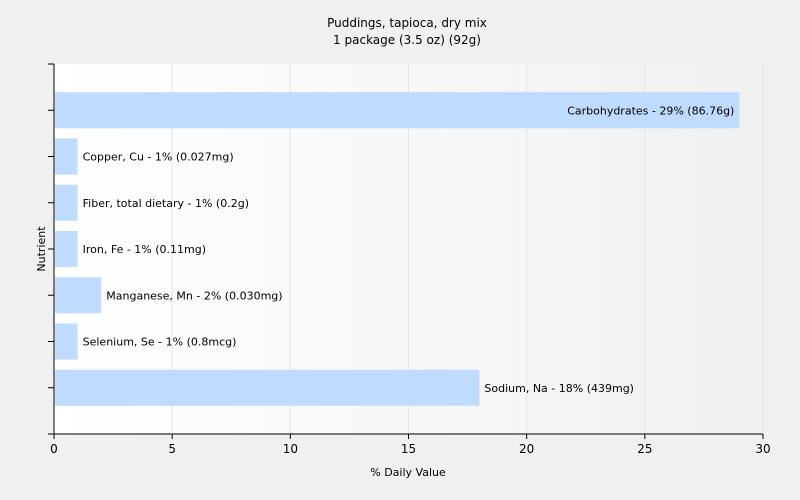  What do you see at coordinates (408, 472) in the screenshot?
I see `x-axis-title: % Daily Value` at bounding box center [408, 472].